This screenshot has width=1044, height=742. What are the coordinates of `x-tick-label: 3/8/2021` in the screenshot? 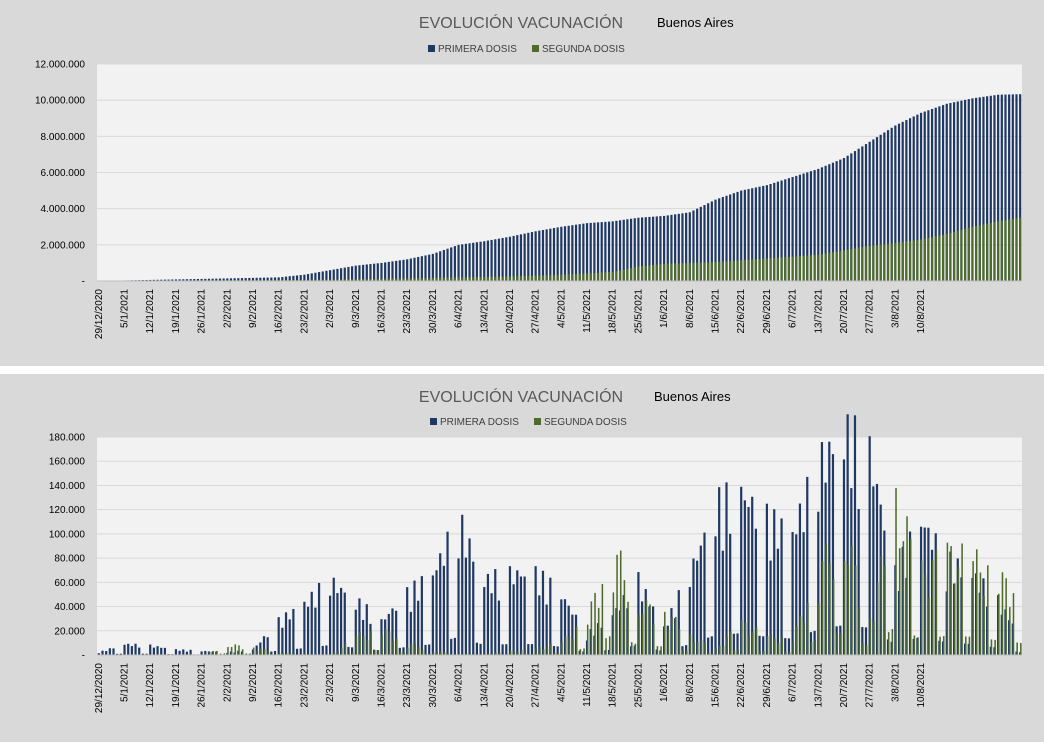 It's located at (895, 308).